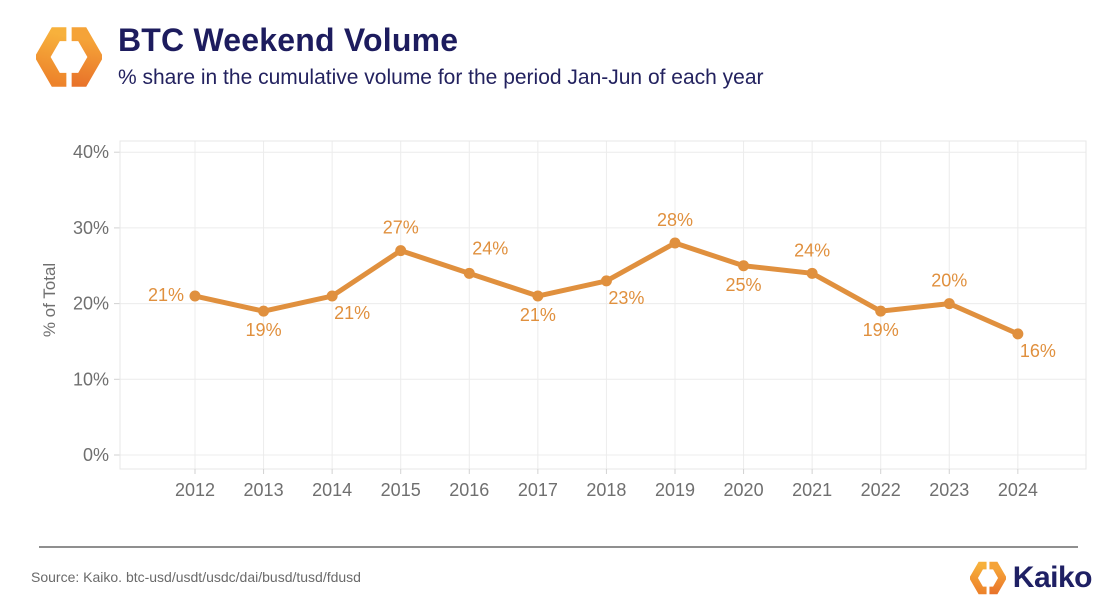 The height and width of the screenshot is (613, 1120). I want to click on x-tick-label: 2019, so click(675, 490).